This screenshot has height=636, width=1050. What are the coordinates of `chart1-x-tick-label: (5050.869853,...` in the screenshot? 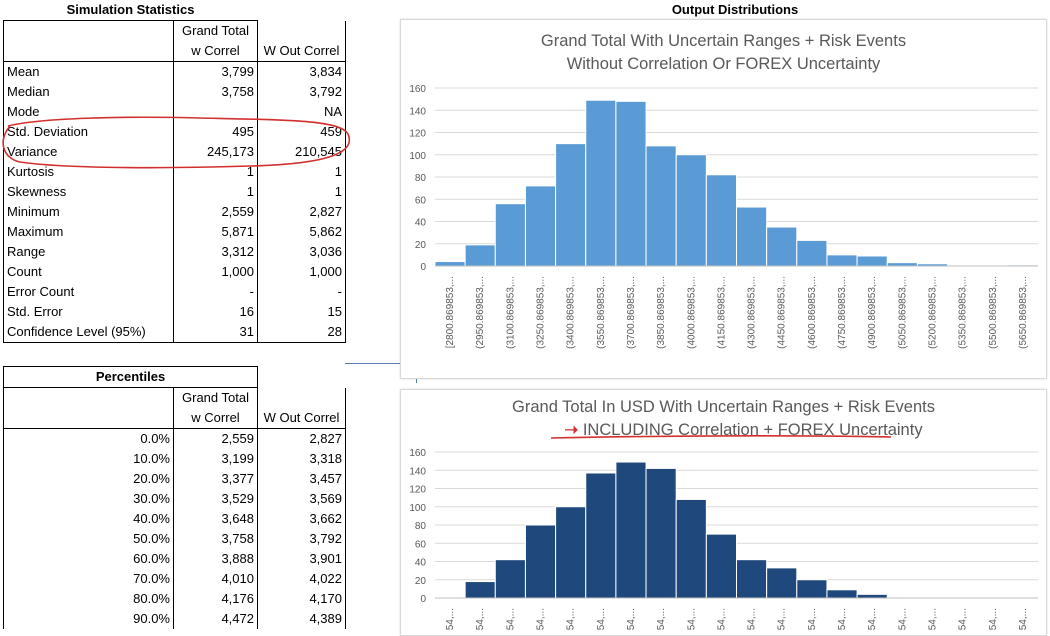 It's located at (902, 312).